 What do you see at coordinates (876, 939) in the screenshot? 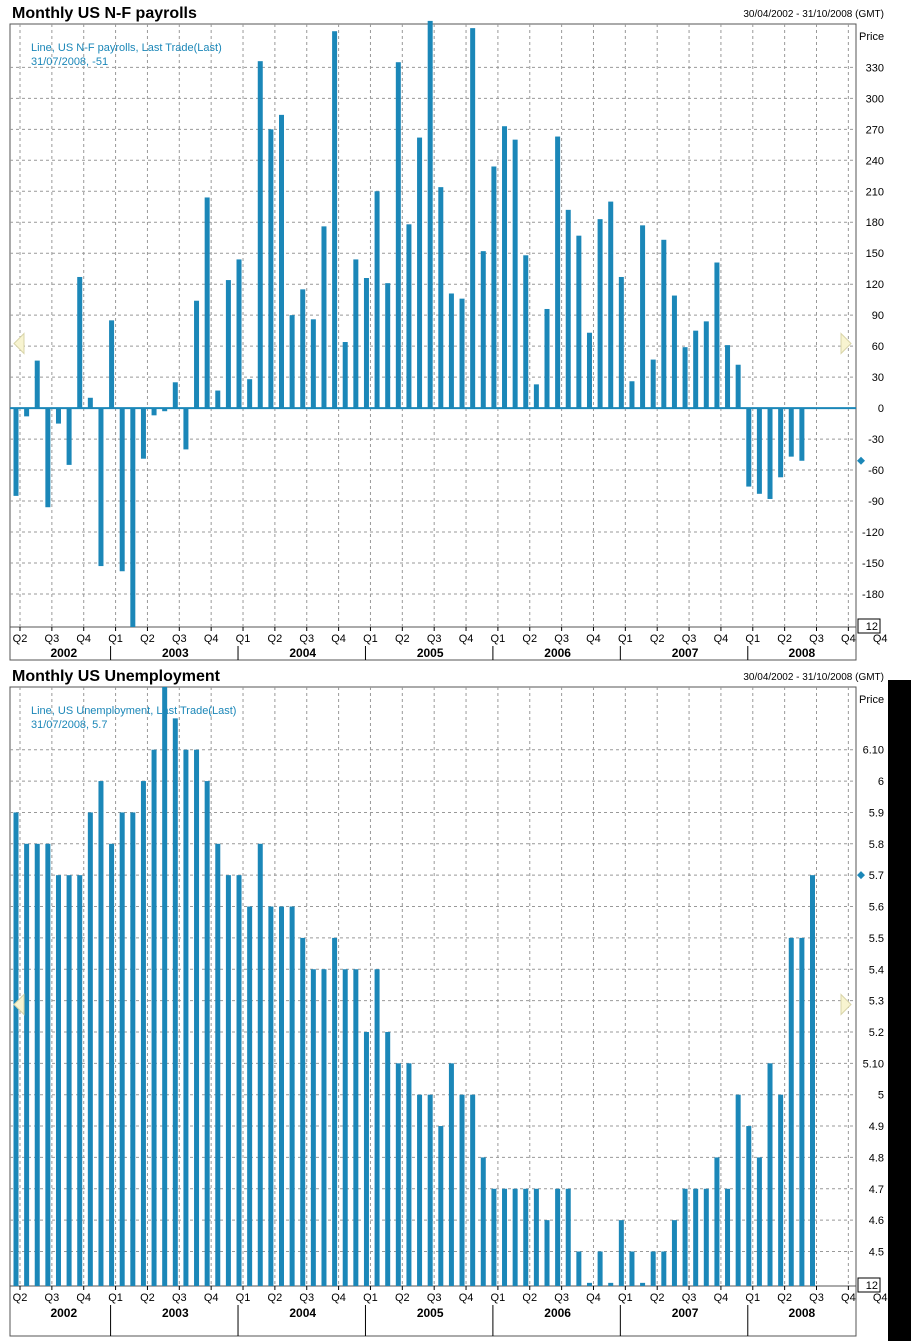
I see `y-tick-label: 5.5` at bounding box center [876, 939].